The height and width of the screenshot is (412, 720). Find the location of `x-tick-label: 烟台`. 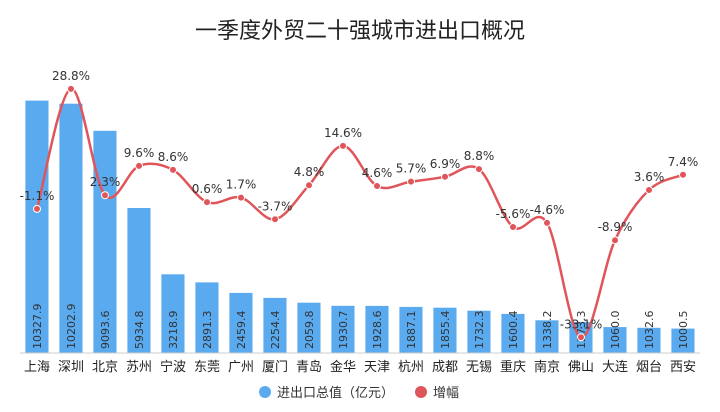

x-tick-label: 烟台 is located at coordinates (649, 367).